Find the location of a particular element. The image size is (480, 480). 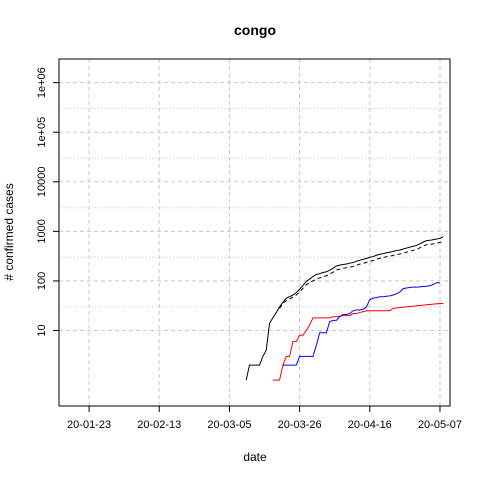

x-tick-label: 20-03-26 is located at coordinates (300, 425).